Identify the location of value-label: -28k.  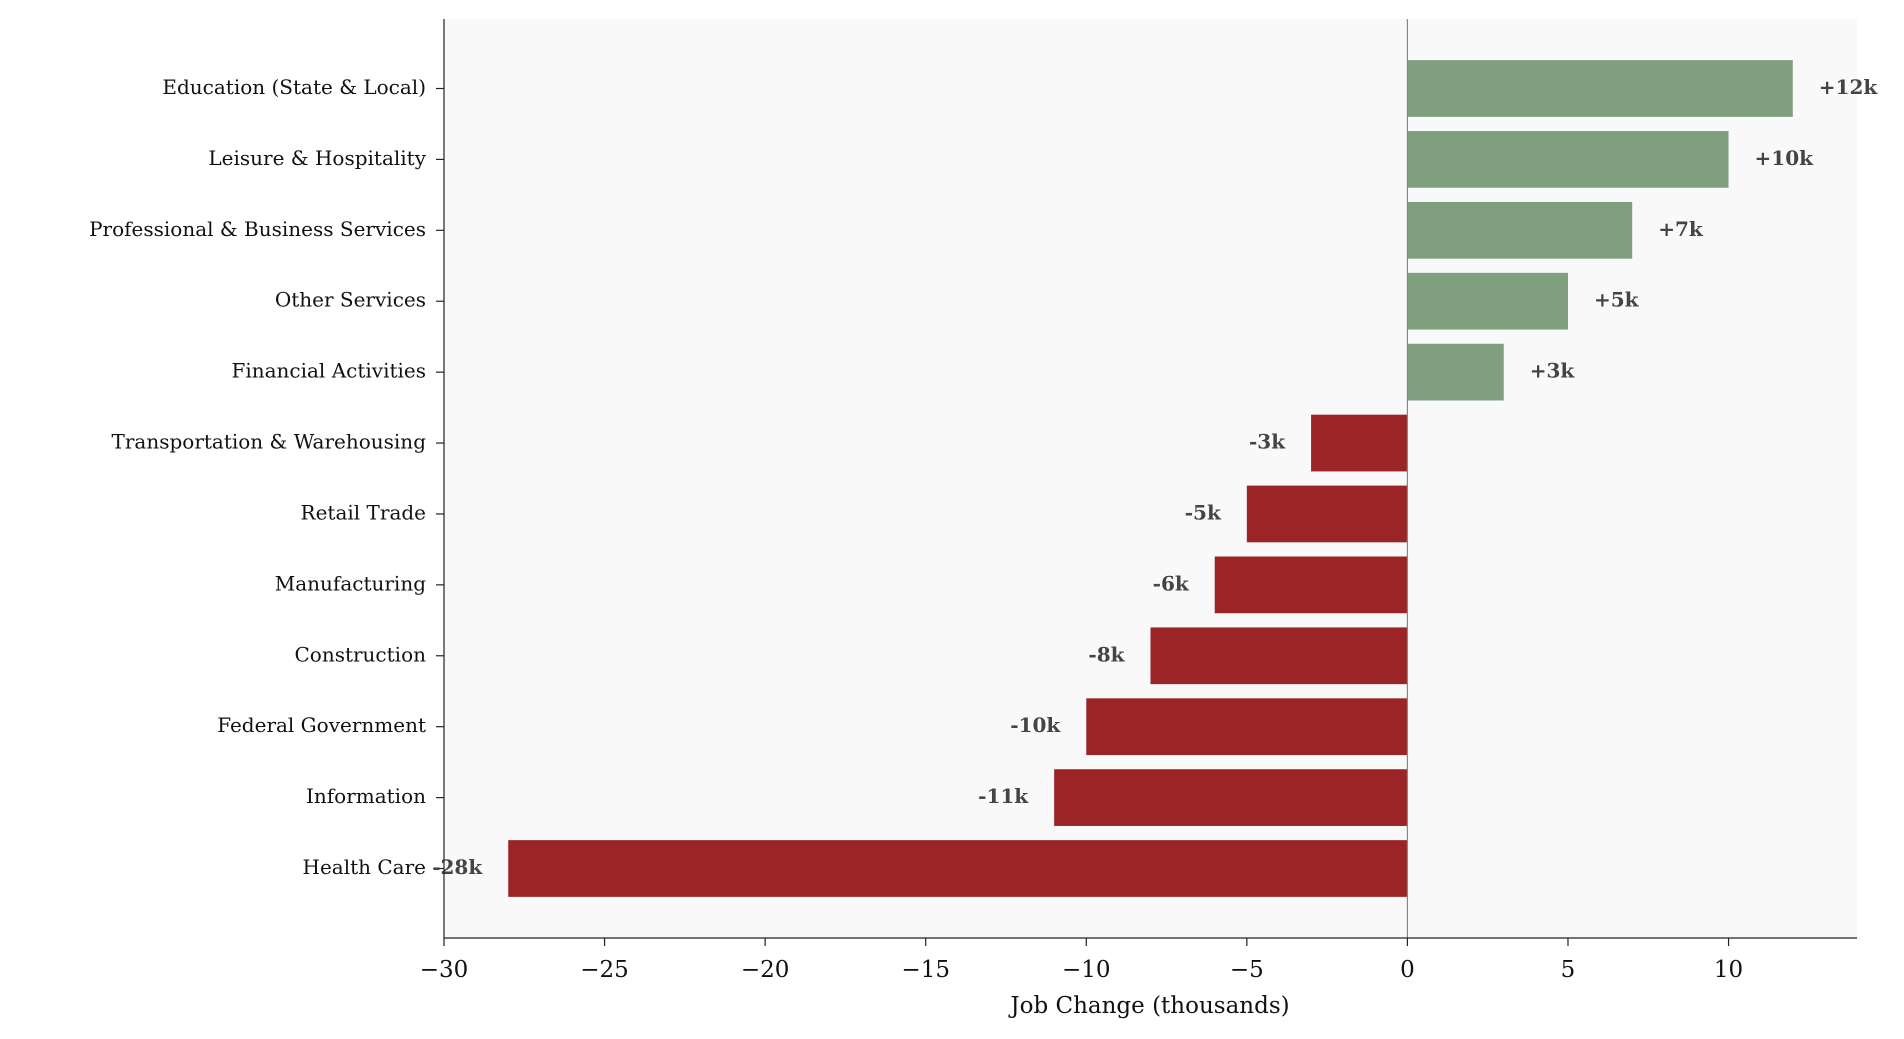
(457, 867).